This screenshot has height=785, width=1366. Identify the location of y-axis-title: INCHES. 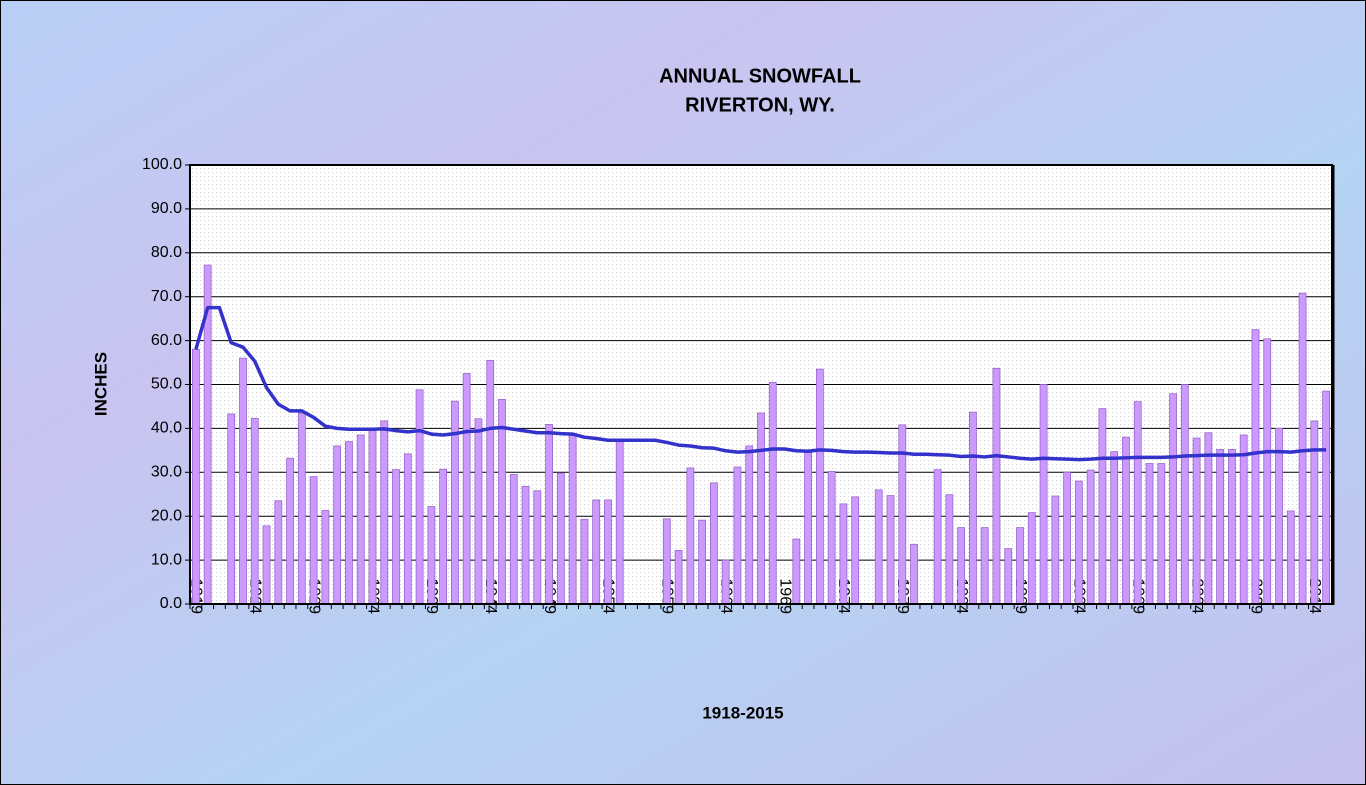
(100, 384).